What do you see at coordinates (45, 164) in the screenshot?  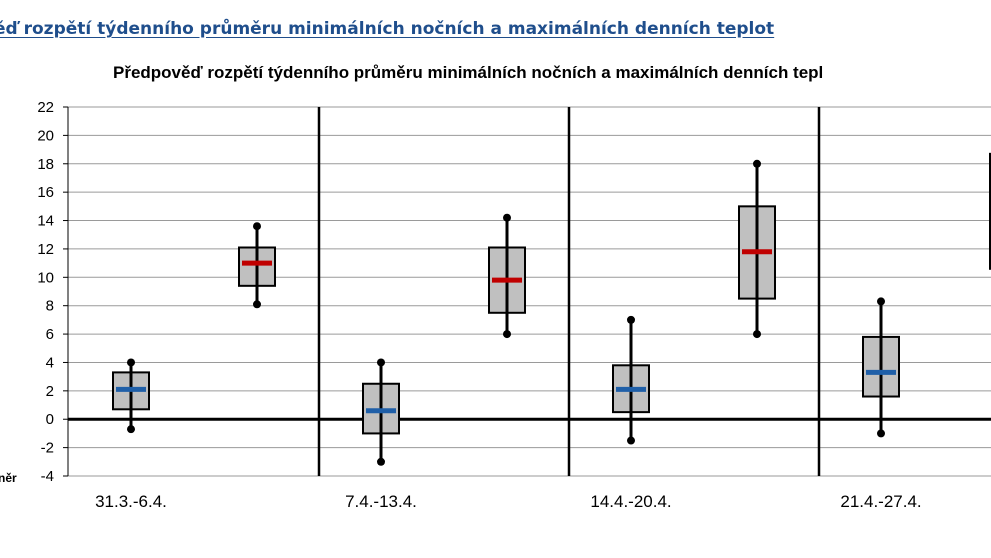 I see `y-tick-label: 18` at bounding box center [45, 164].